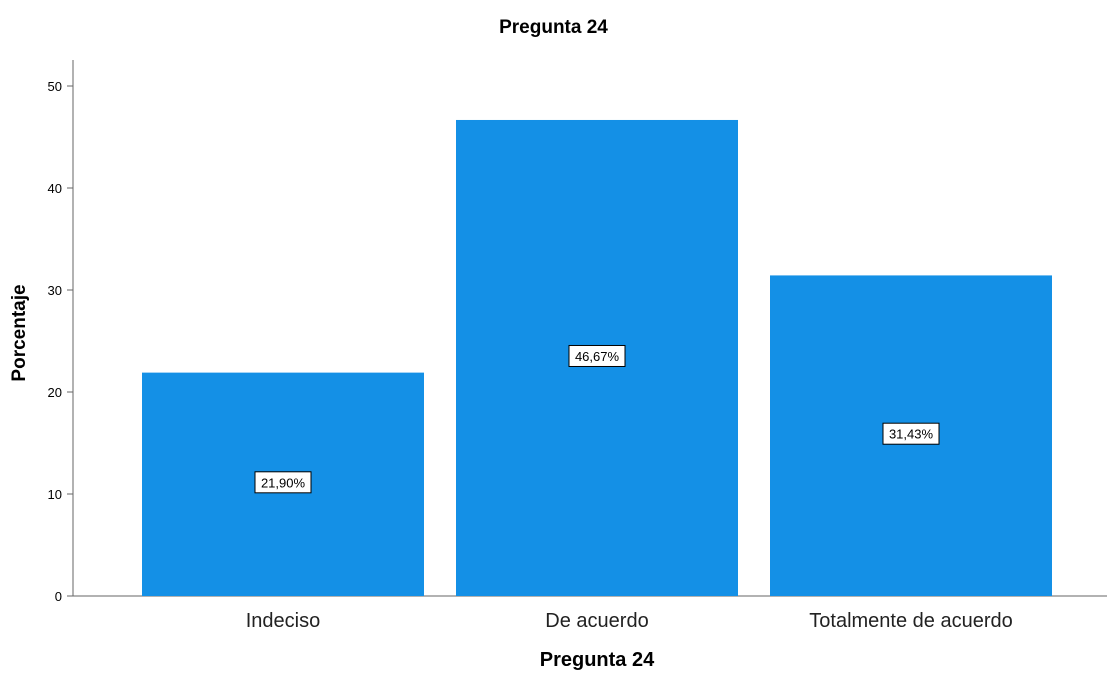 The image size is (1107, 675). What do you see at coordinates (55, 290) in the screenshot?
I see `y-tick-label: 30` at bounding box center [55, 290].